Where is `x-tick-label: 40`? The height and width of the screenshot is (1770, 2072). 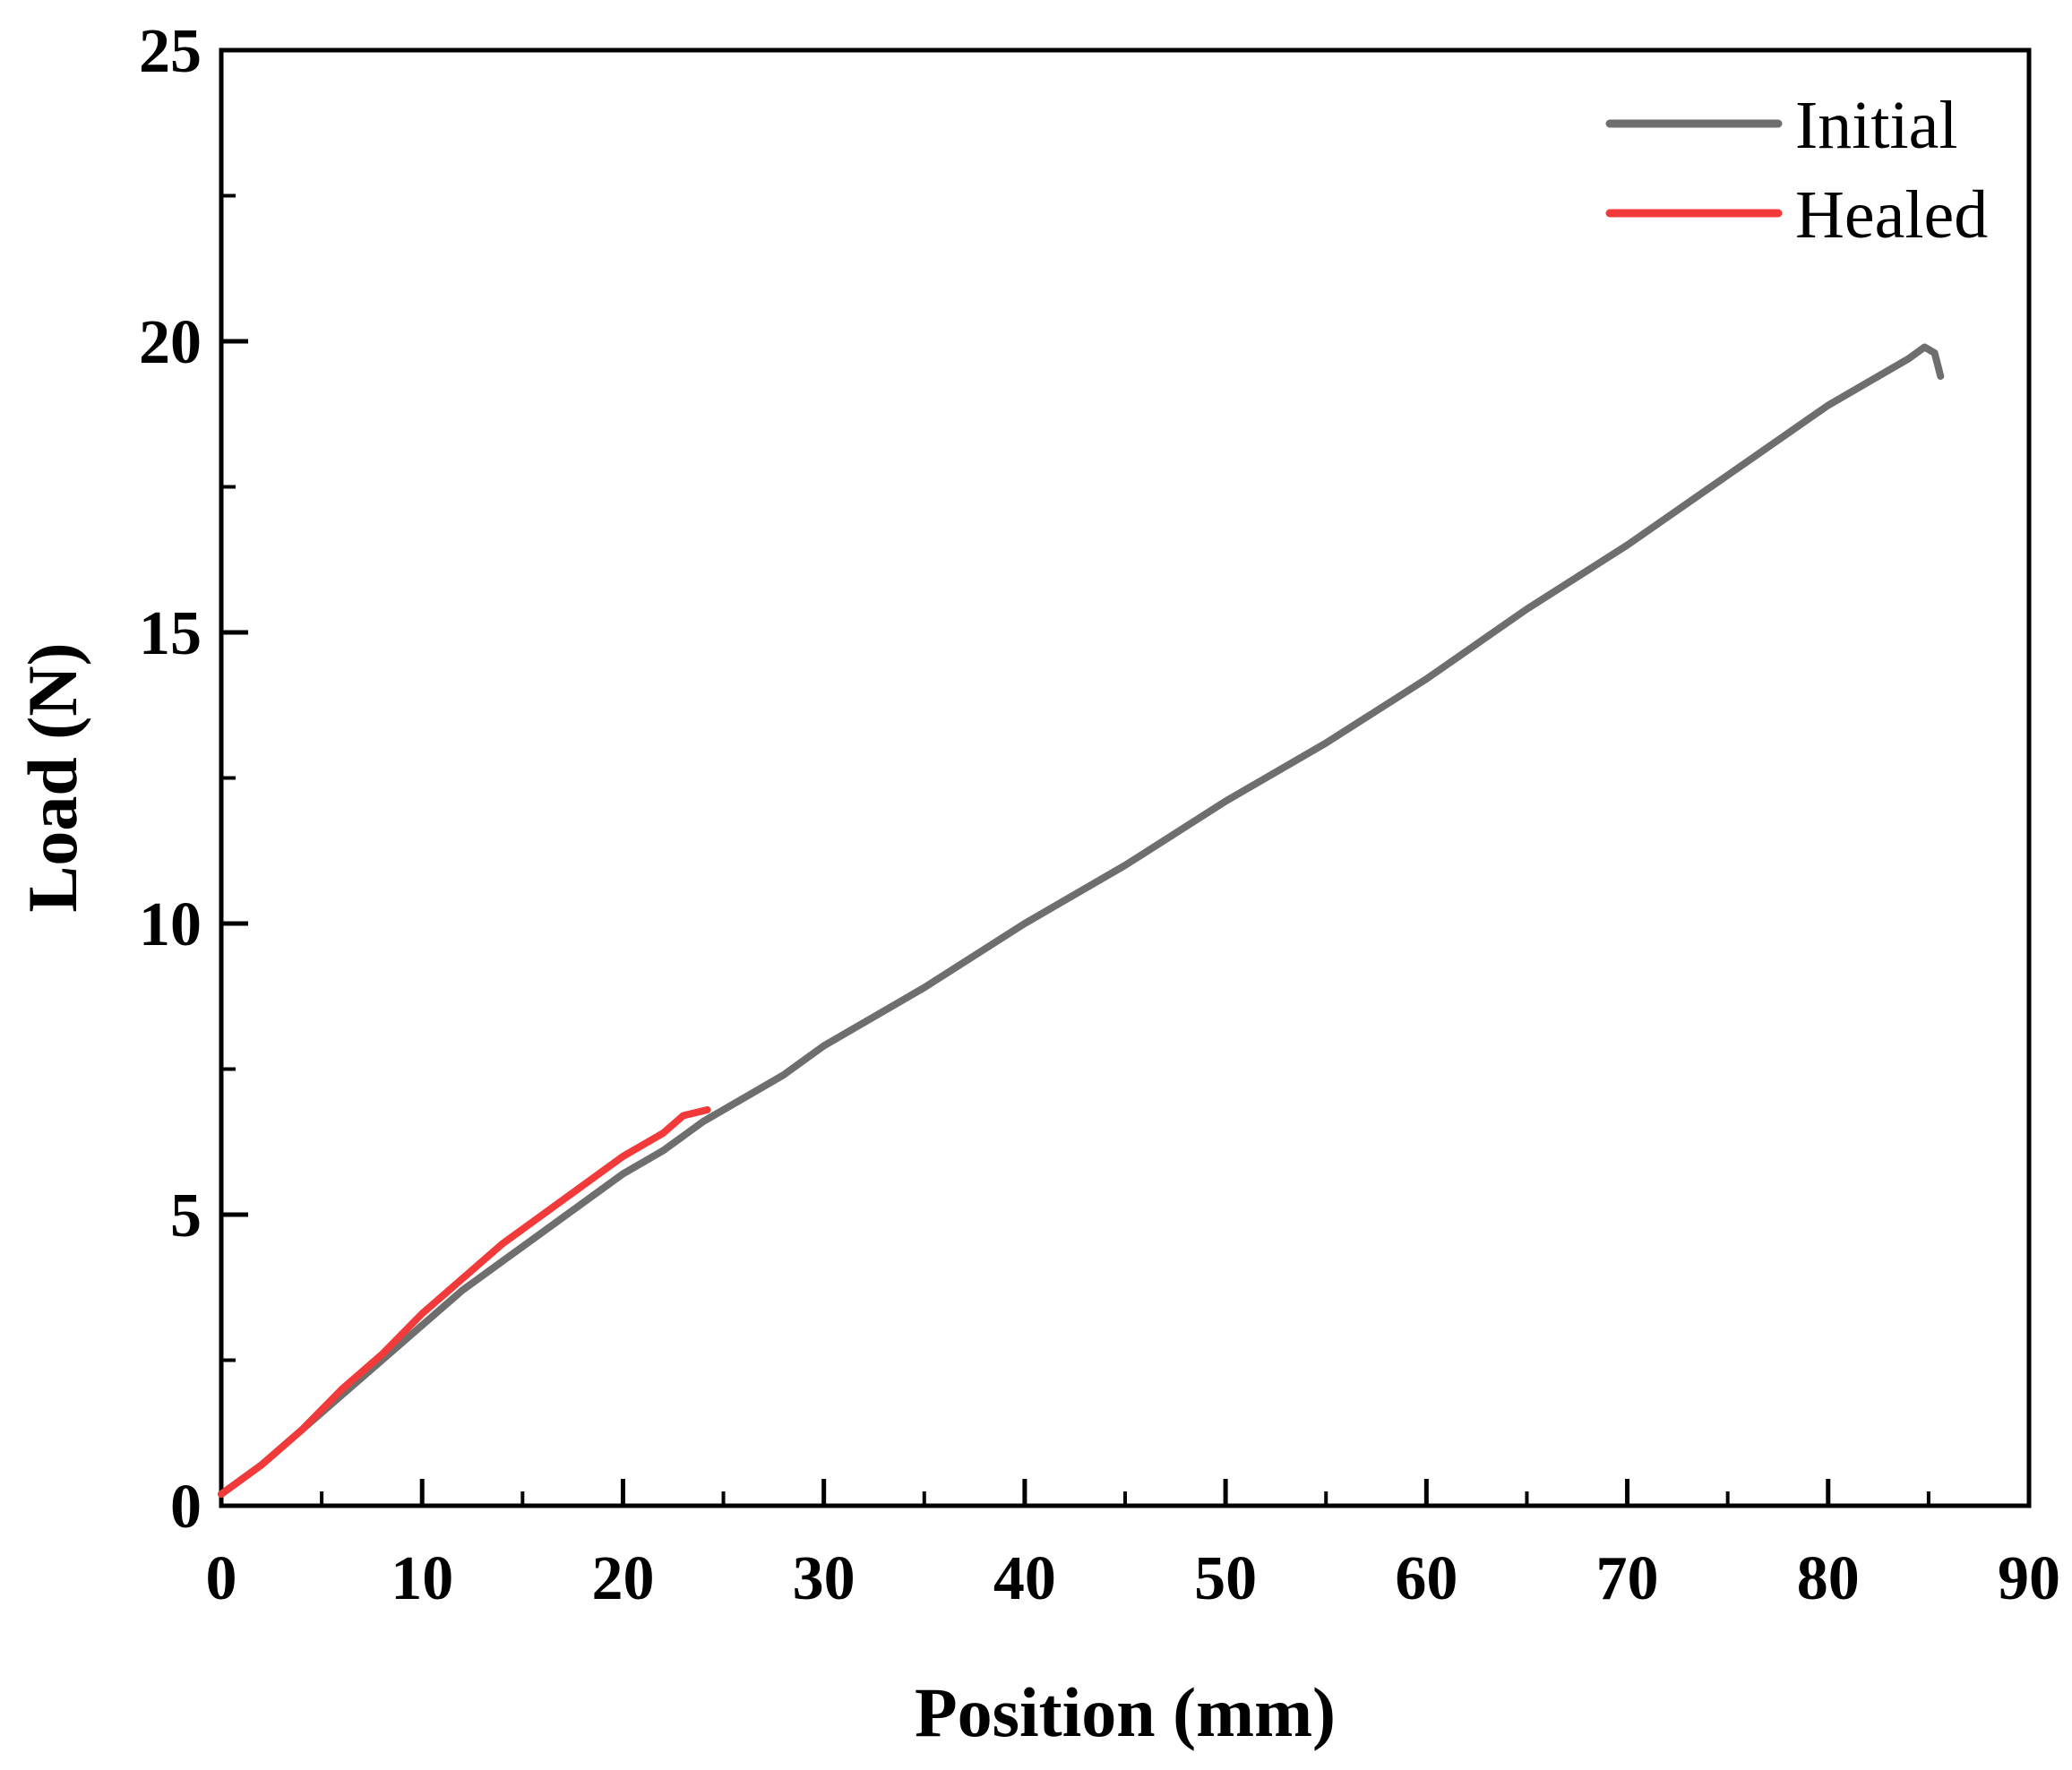
x-tick-label: 40 is located at coordinates (1025, 1579).